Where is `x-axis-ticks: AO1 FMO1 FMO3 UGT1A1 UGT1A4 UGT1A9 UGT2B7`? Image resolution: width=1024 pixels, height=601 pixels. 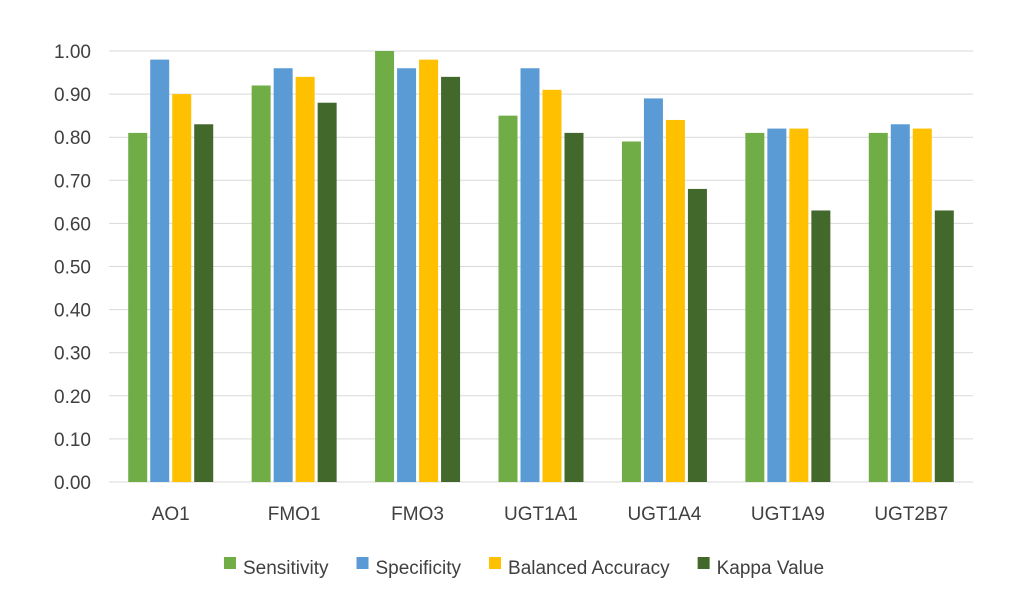
x-axis-ticks: AO1 FMO1 FMO3 UGT1A1 UGT1A4 UGT1A9 UGT2B7 is located at coordinates (550, 514).